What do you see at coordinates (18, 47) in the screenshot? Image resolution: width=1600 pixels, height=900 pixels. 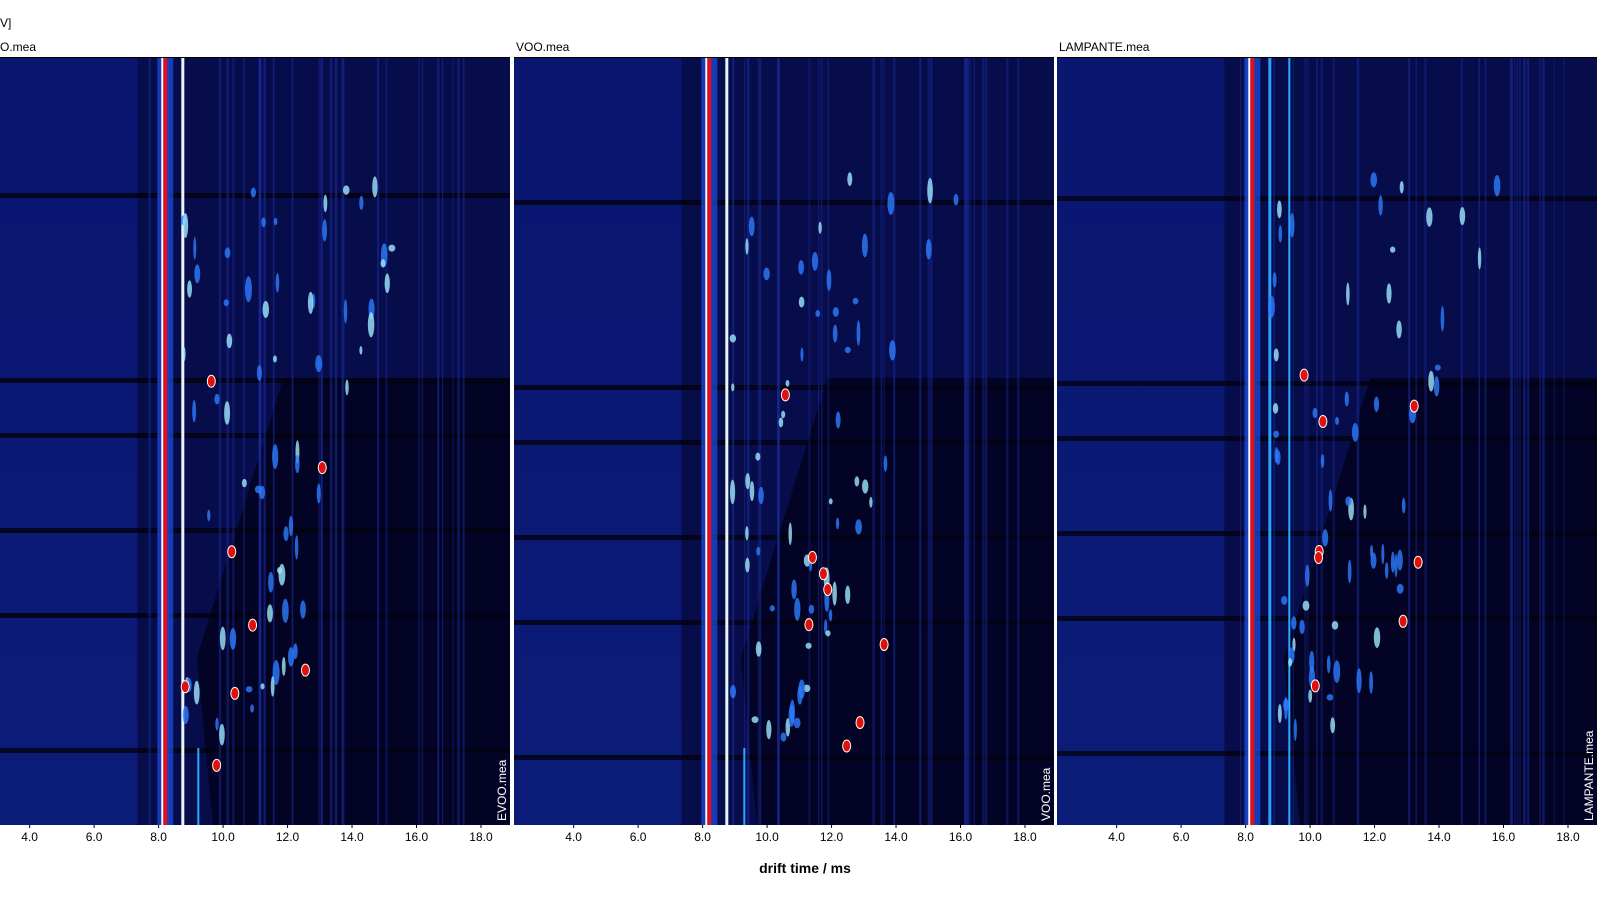 I see `panel-title: O.mea` at bounding box center [18, 47].